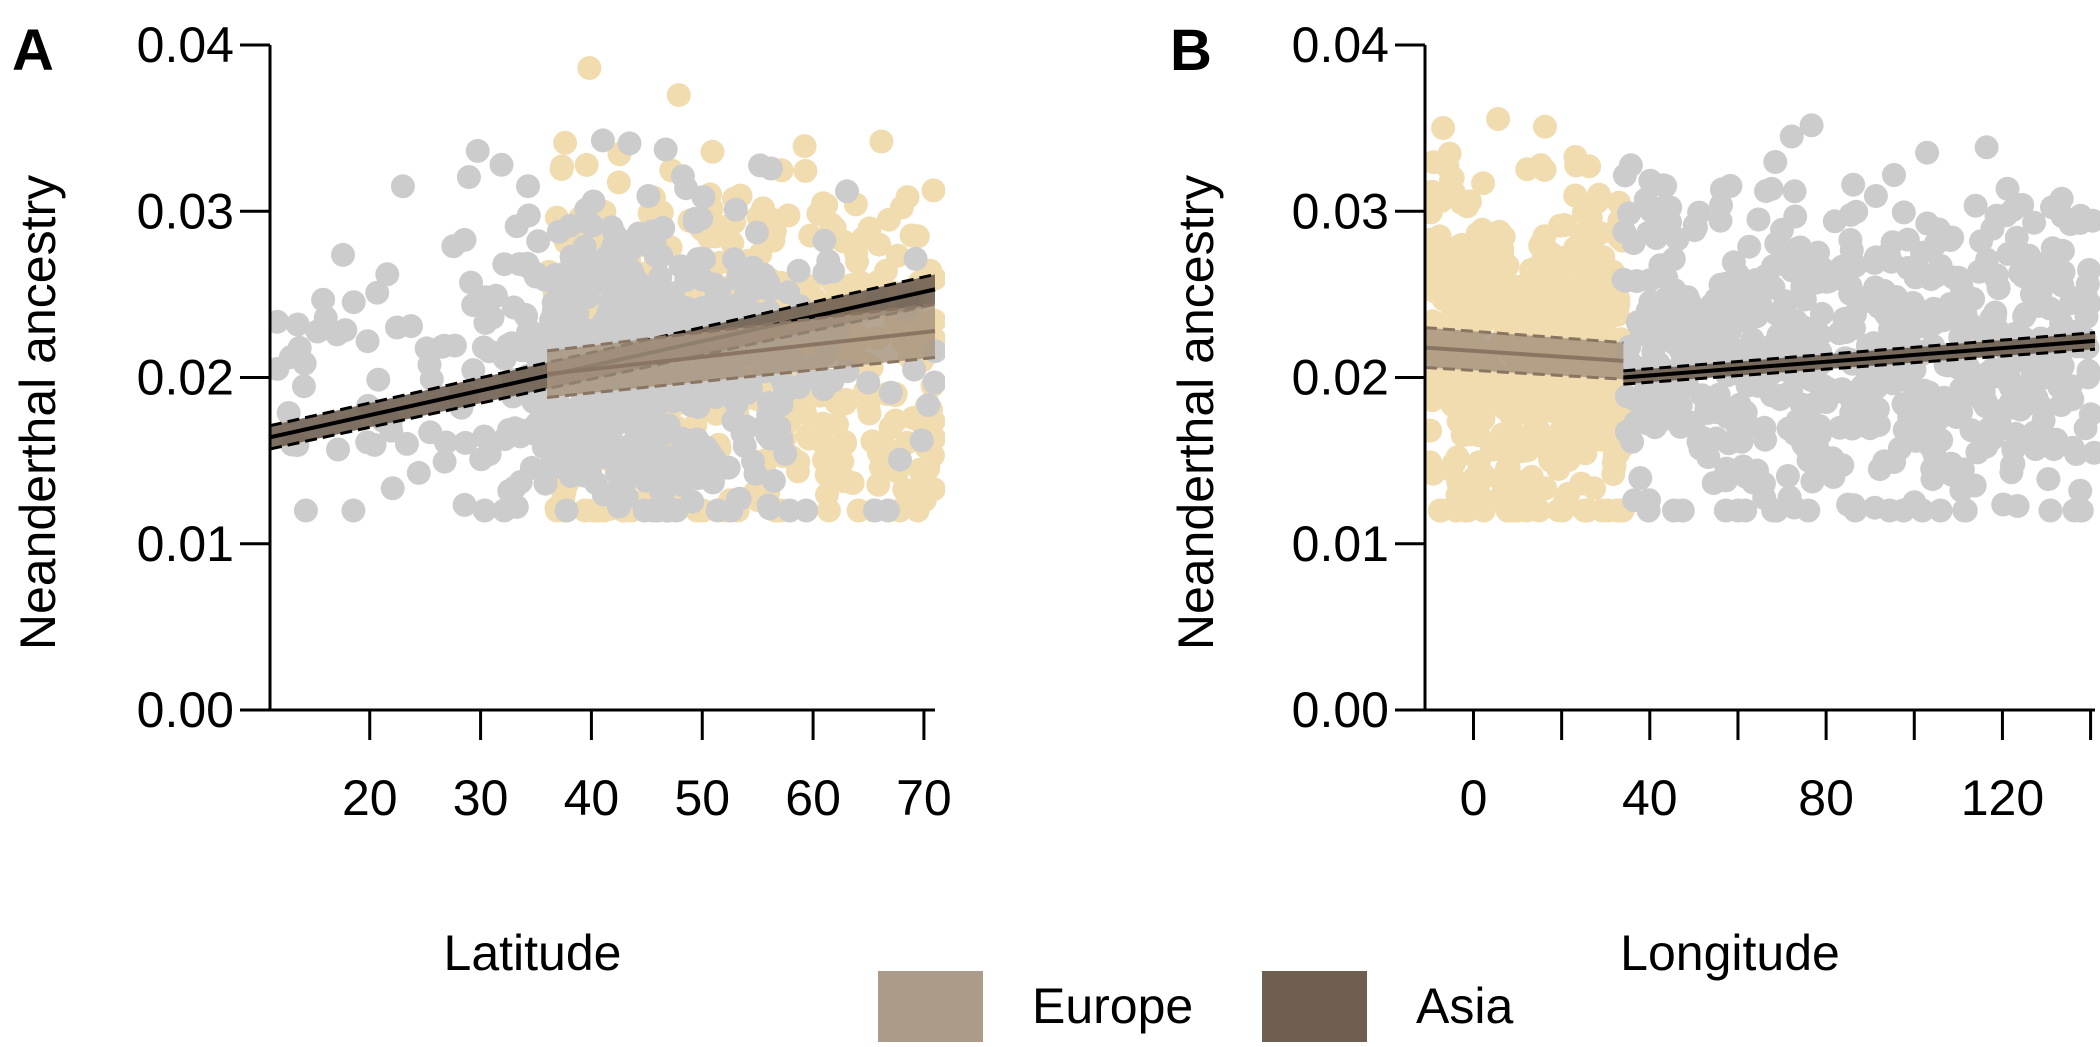 This screenshot has width=2100, height=1047. I want to click on x-tick-label: 30, so click(481, 798).